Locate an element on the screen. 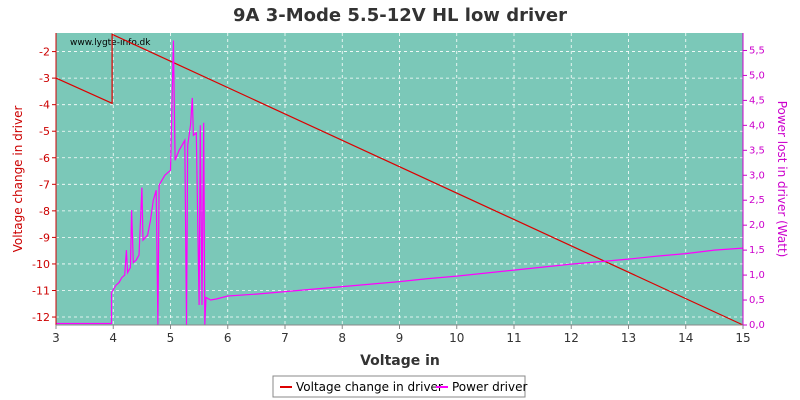 Image resolution: width=800 pixels, height=400 pixels. right-tick-label: 2,5 is located at coordinates (757, 200).